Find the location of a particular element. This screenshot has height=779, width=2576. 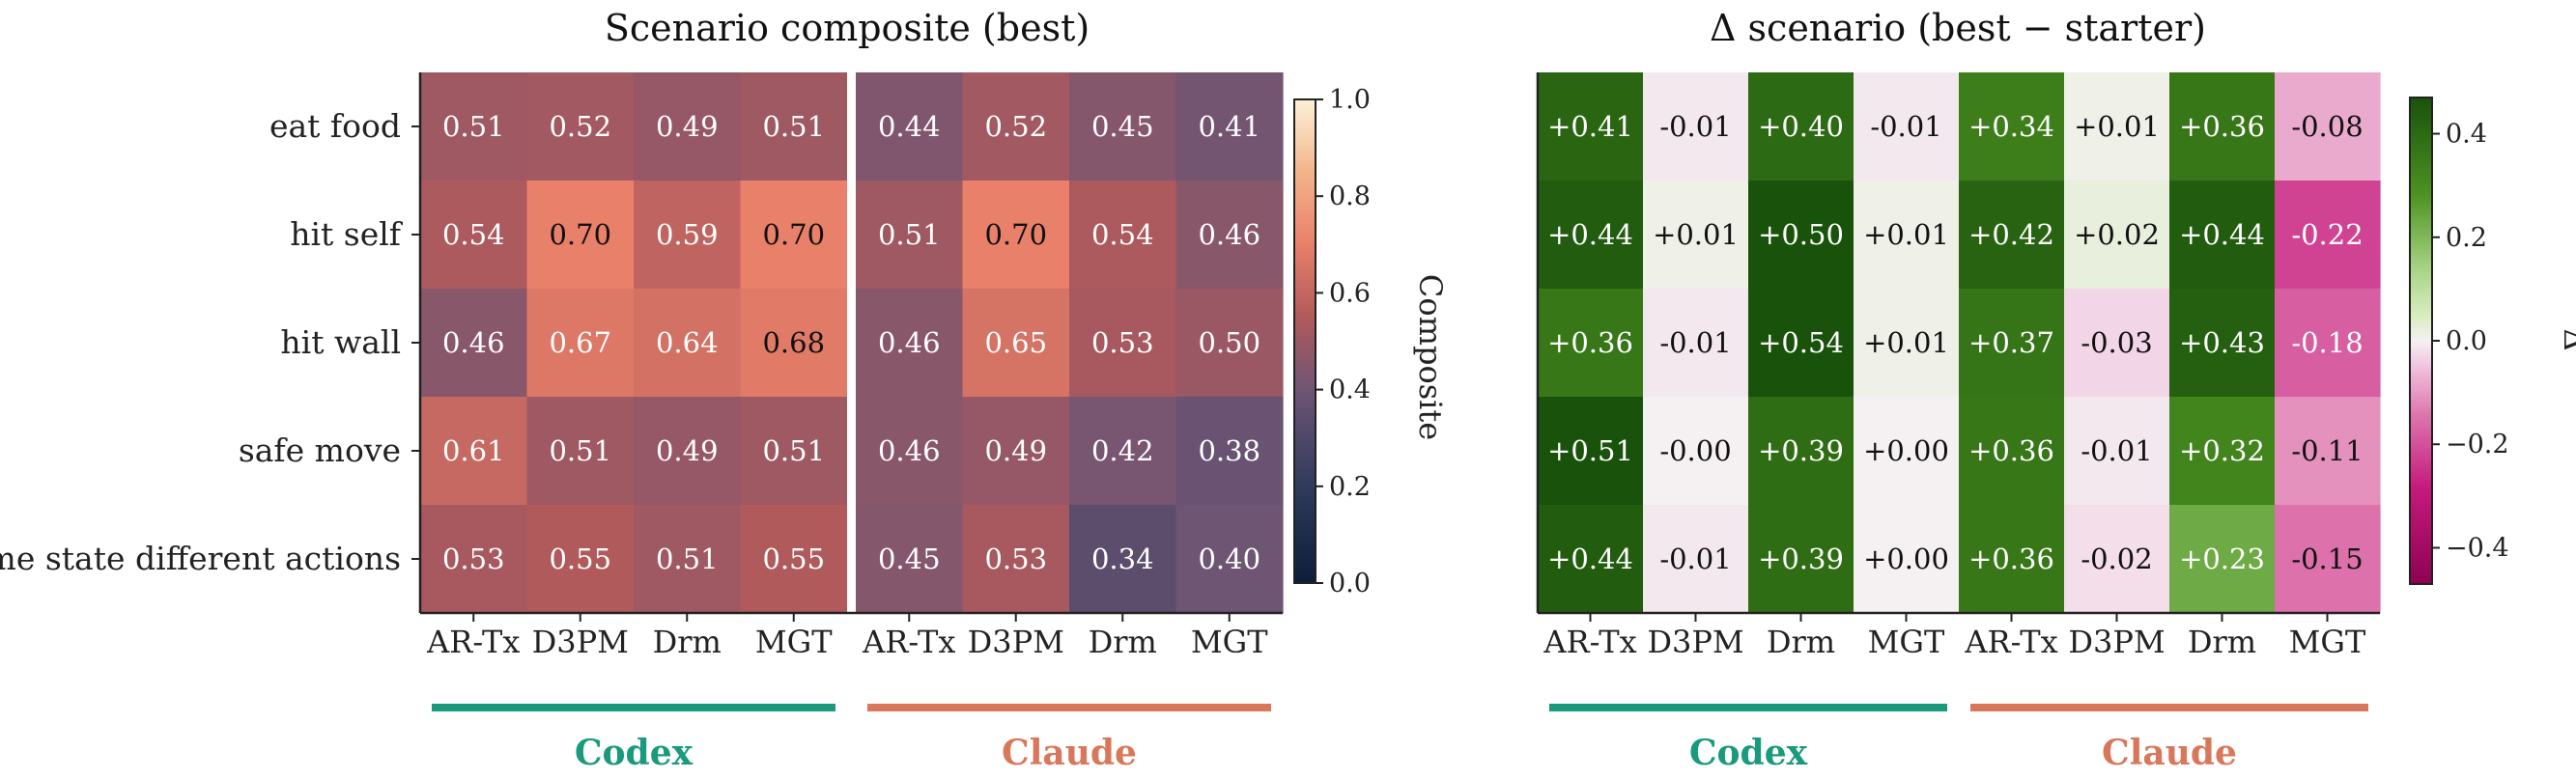

cell-value-label: 0.49 is located at coordinates (1015, 450).